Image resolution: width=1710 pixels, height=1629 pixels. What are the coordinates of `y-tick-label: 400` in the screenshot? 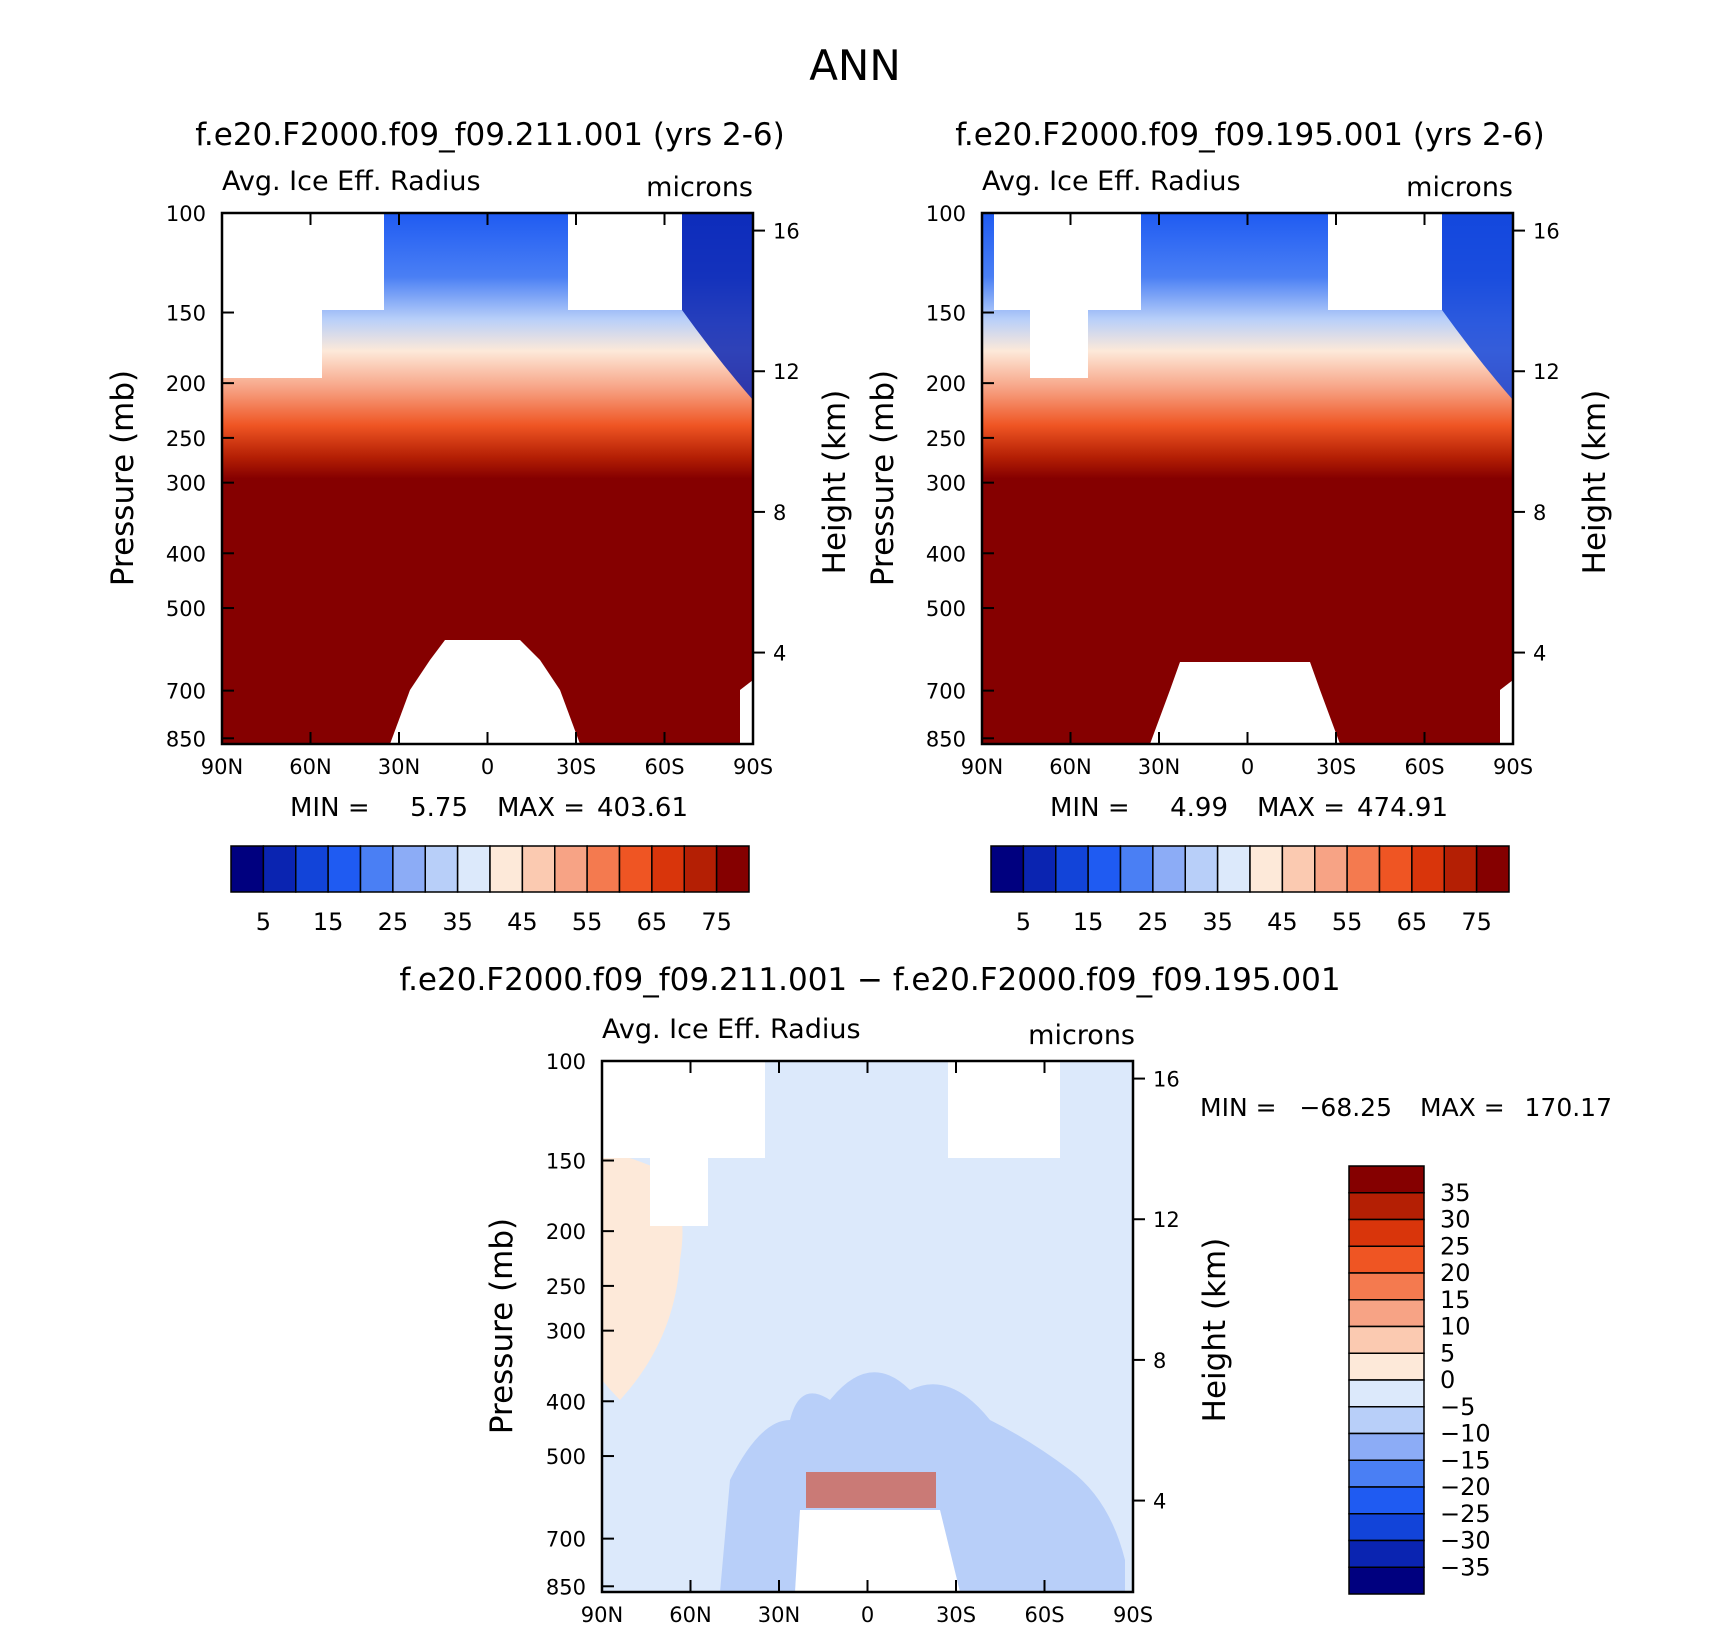 It's located at (946, 554).